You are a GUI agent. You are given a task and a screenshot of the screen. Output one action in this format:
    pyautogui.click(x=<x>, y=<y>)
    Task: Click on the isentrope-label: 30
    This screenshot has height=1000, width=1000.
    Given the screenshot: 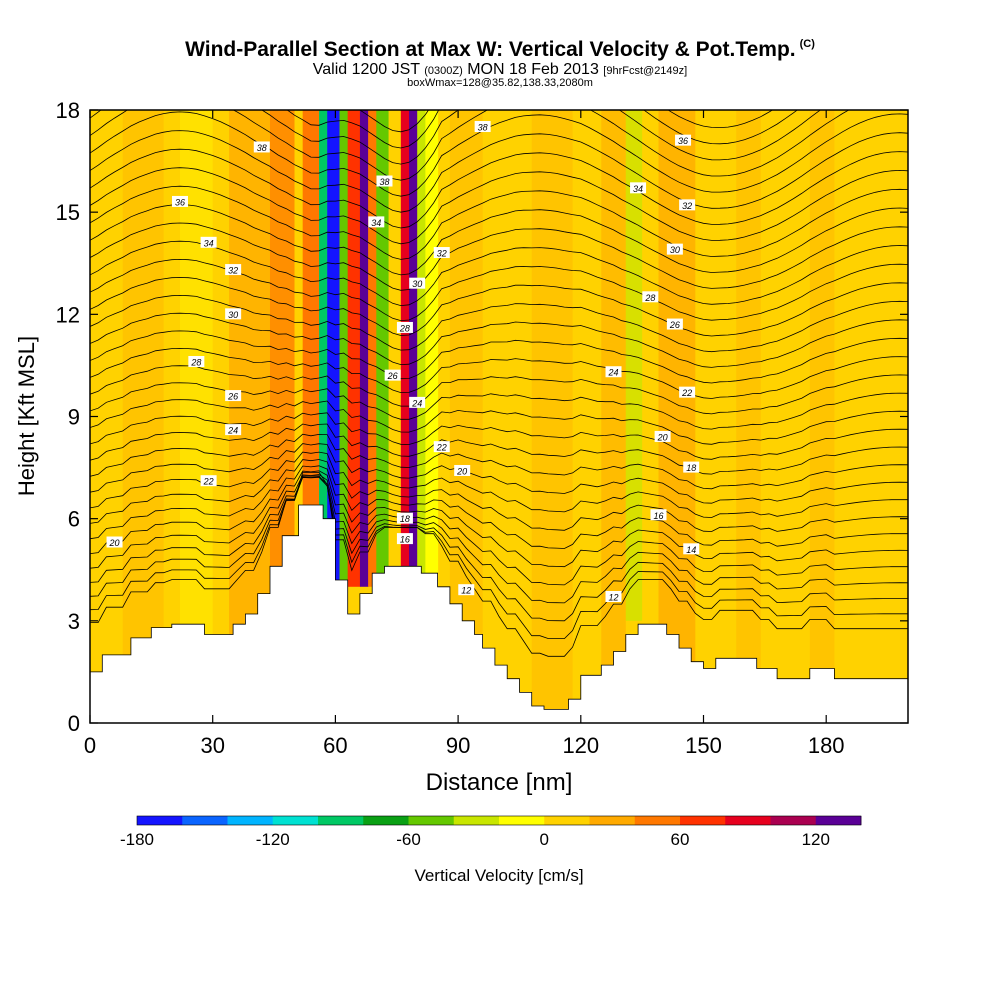 What is the action you would take?
    pyautogui.click(x=233, y=314)
    